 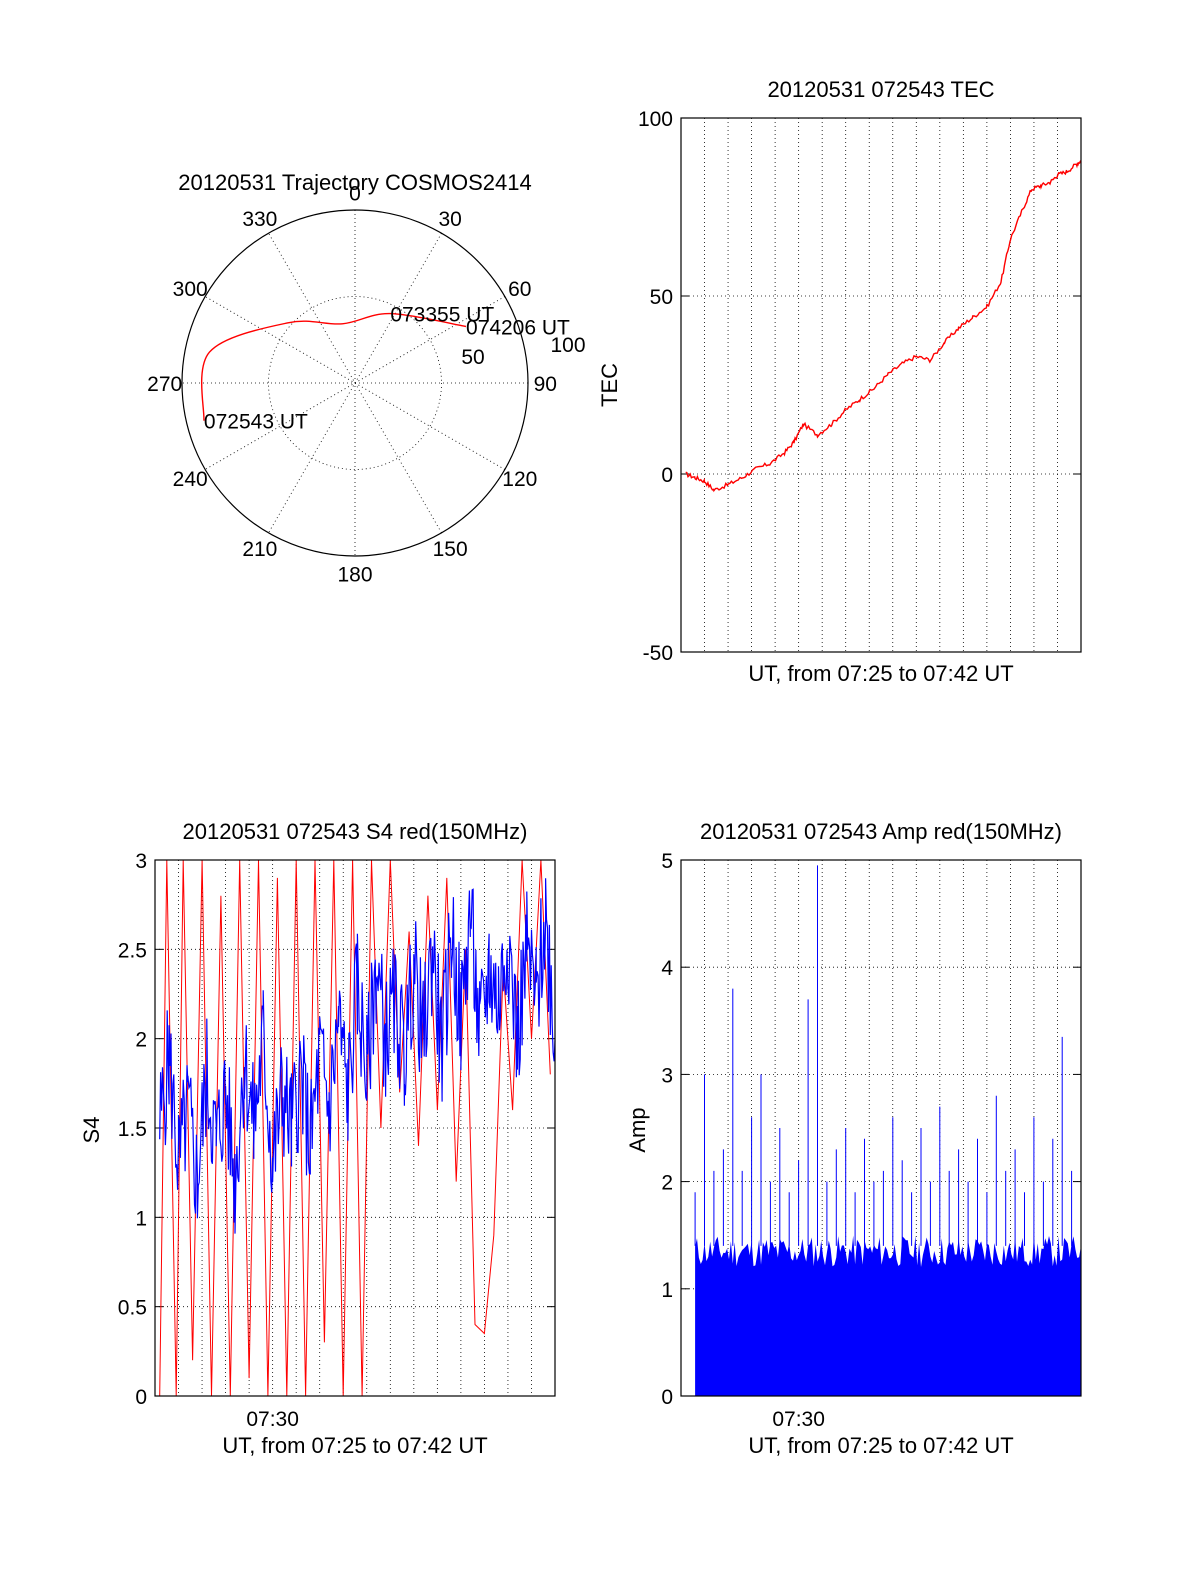 I want to click on tec-ytick-label-2: 50, so click(x=661, y=297).